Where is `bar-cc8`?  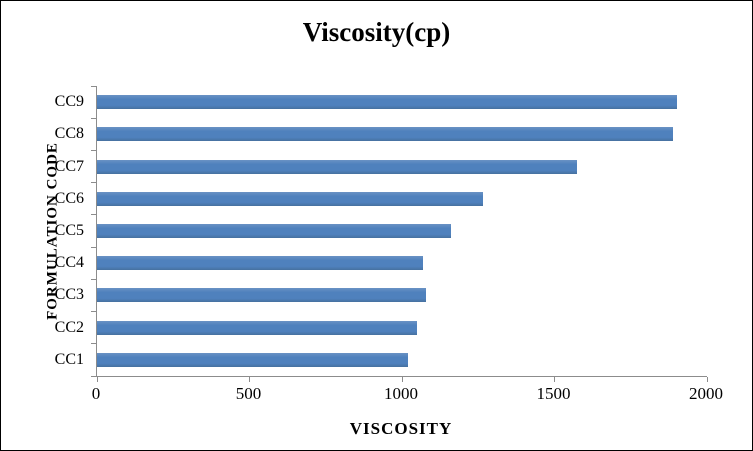
bar-cc8 is located at coordinates (385, 134).